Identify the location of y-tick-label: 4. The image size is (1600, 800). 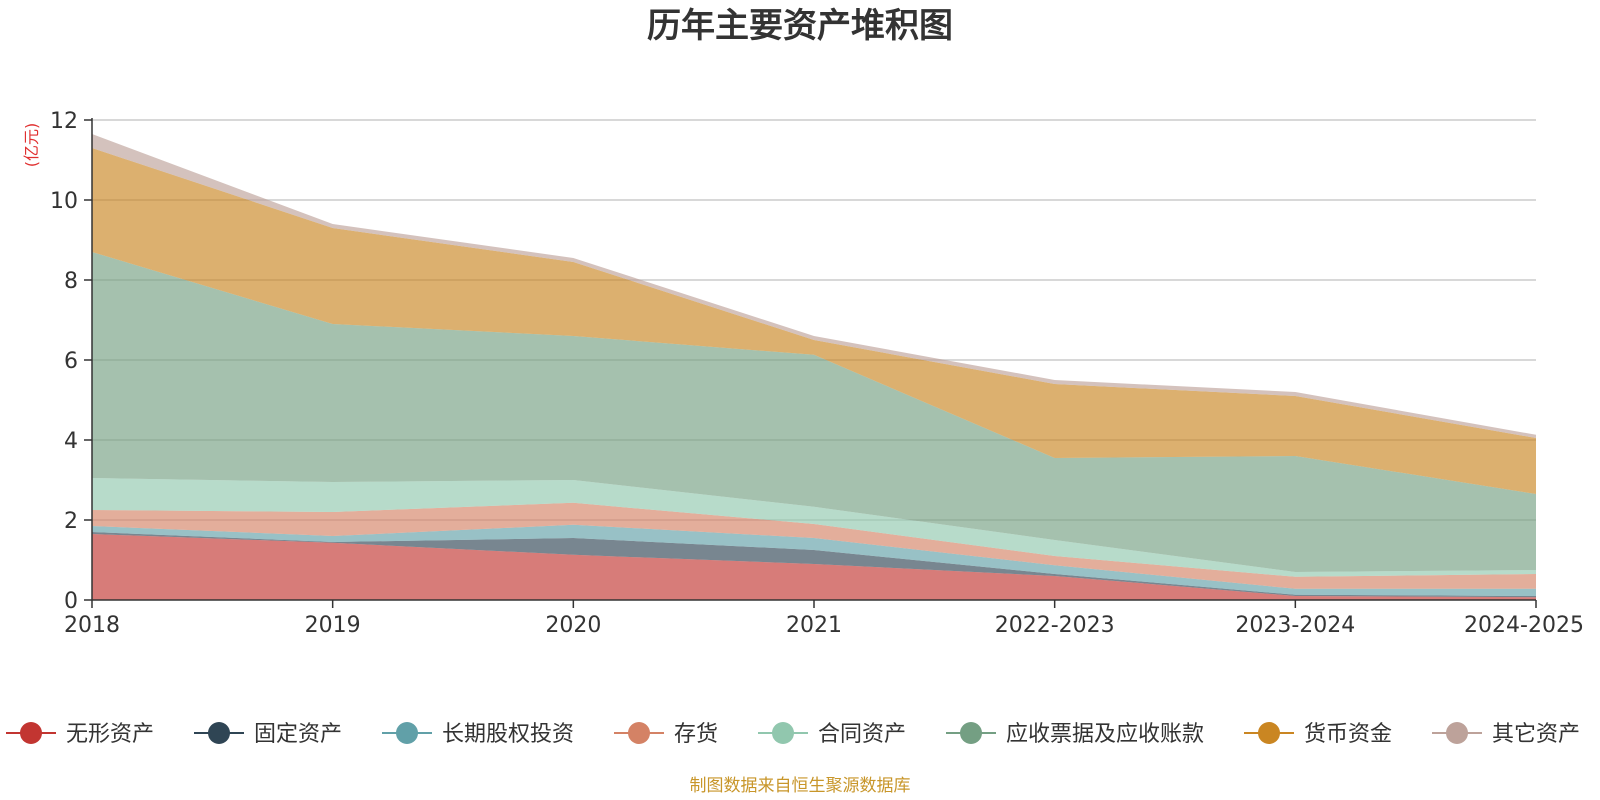
(71, 441).